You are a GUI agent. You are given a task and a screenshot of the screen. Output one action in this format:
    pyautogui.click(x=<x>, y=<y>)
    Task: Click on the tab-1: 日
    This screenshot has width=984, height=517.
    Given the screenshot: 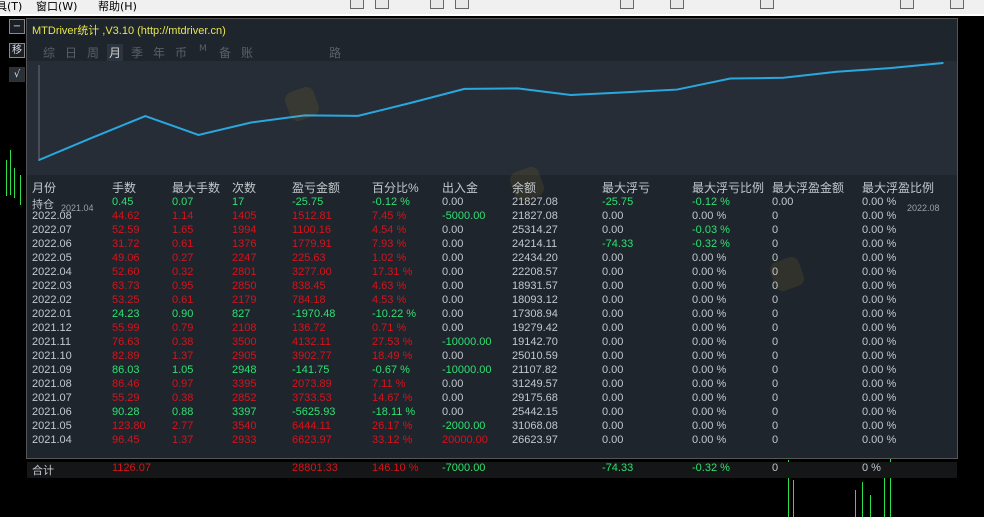 What is the action you would take?
    pyautogui.click(x=71, y=53)
    